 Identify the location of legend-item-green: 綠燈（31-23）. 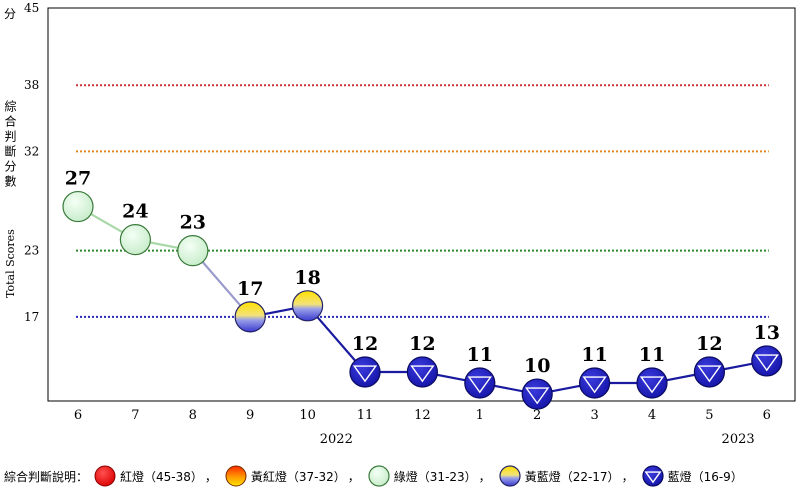
(419, 476).